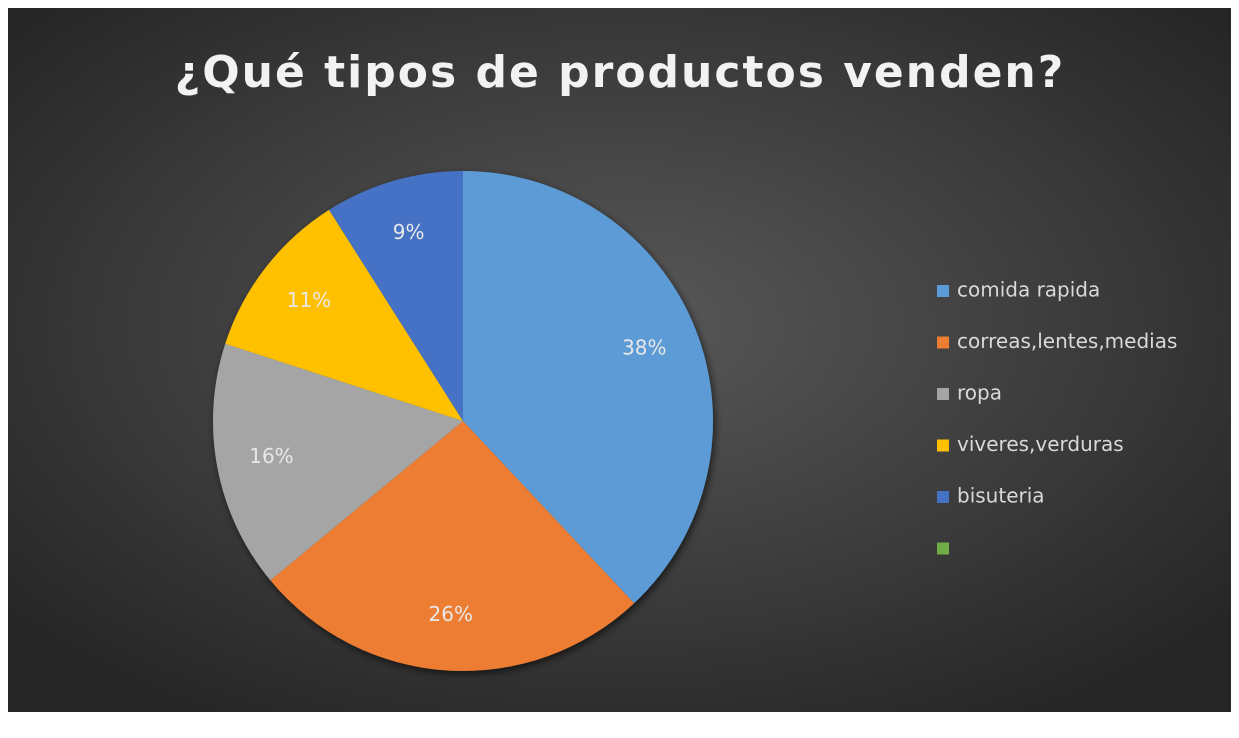  I want to click on legend-label: bisuteria, so click(1001, 496).